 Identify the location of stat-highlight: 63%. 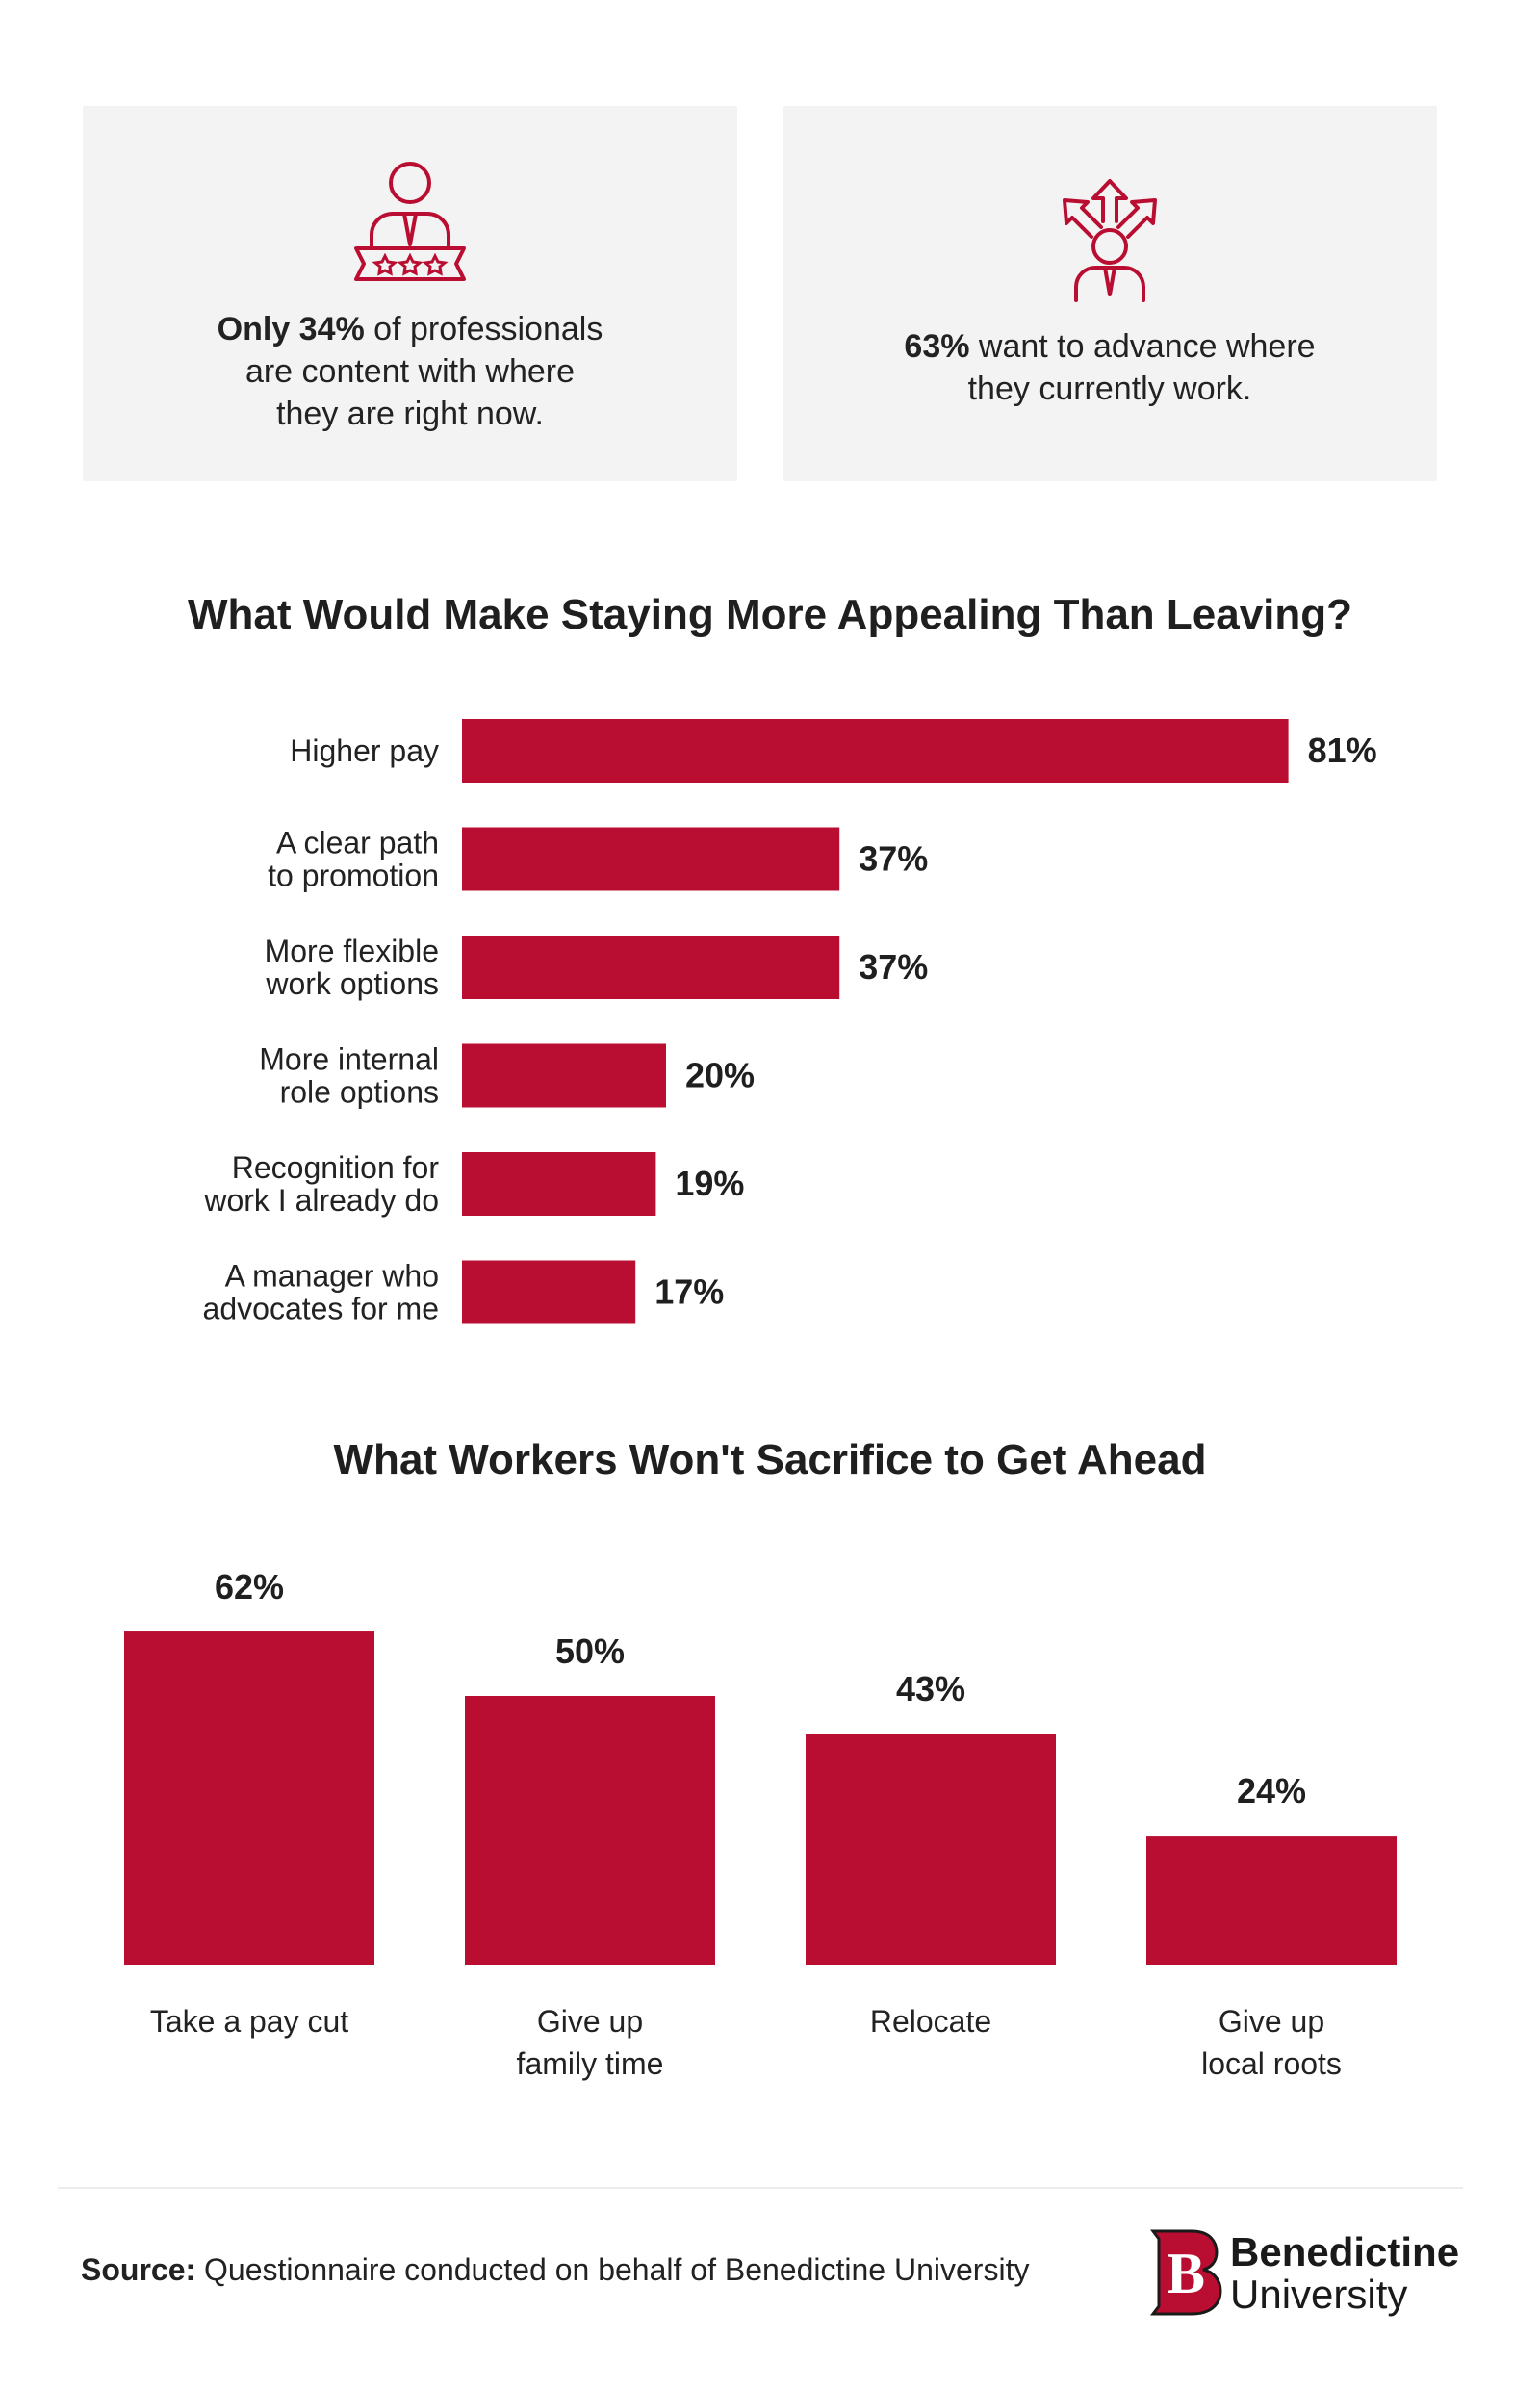
(937, 346).